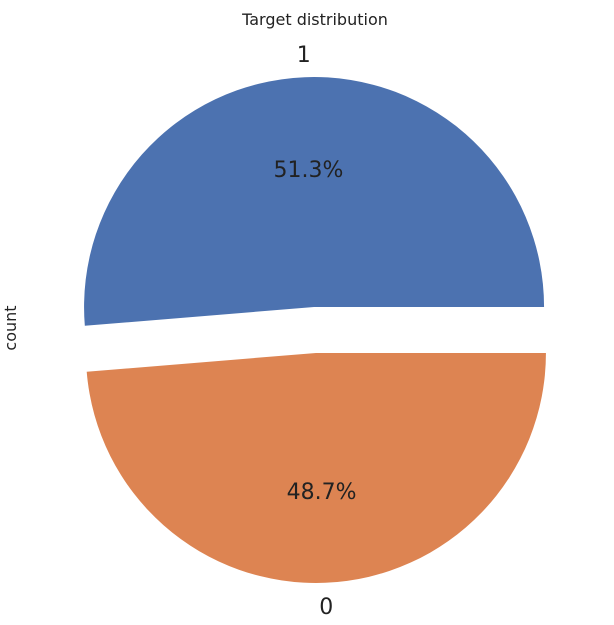 Image resolution: width=614 pixels, height=625 pixels. What do you see at coordinates (326, 607) in the screenshot?
I see `slice-label-0: 0` at bounding box center [326, 607].